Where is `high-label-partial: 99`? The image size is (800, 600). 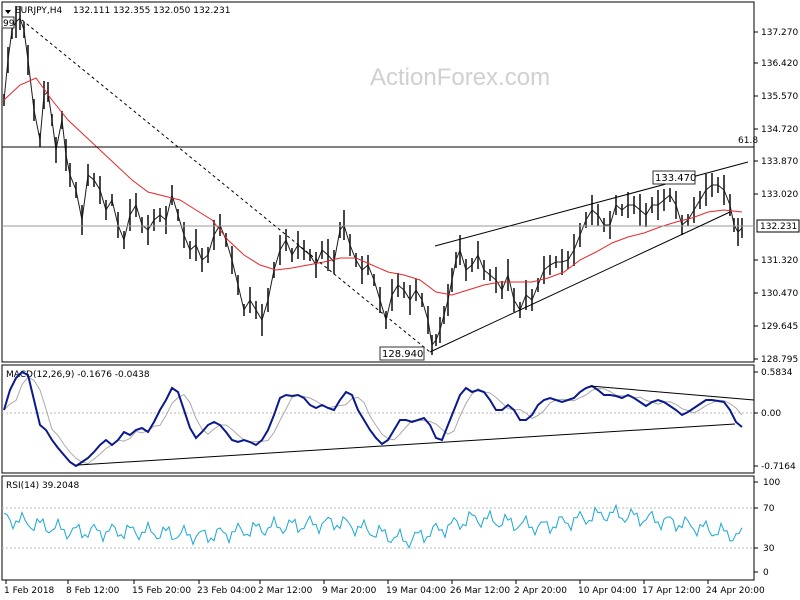
high-label-partial: 99 is located at coordinates (9, 24).